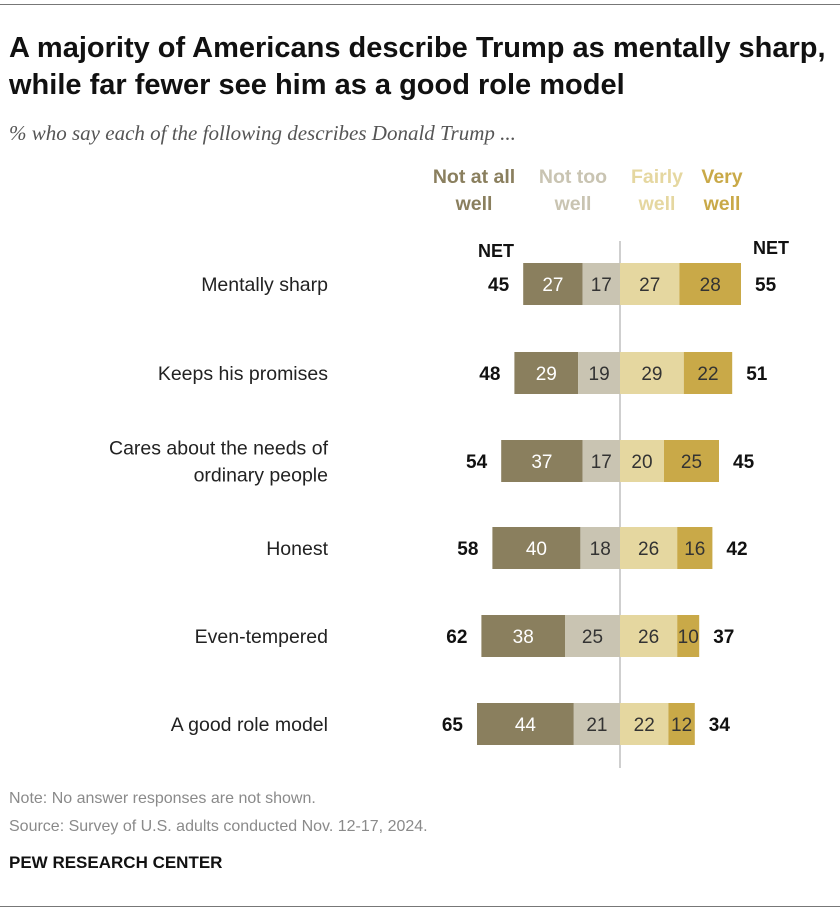 This screenshot has width=840, height=912. I want to click on legend-fairly-well: Fairly well, so click(657, 190).